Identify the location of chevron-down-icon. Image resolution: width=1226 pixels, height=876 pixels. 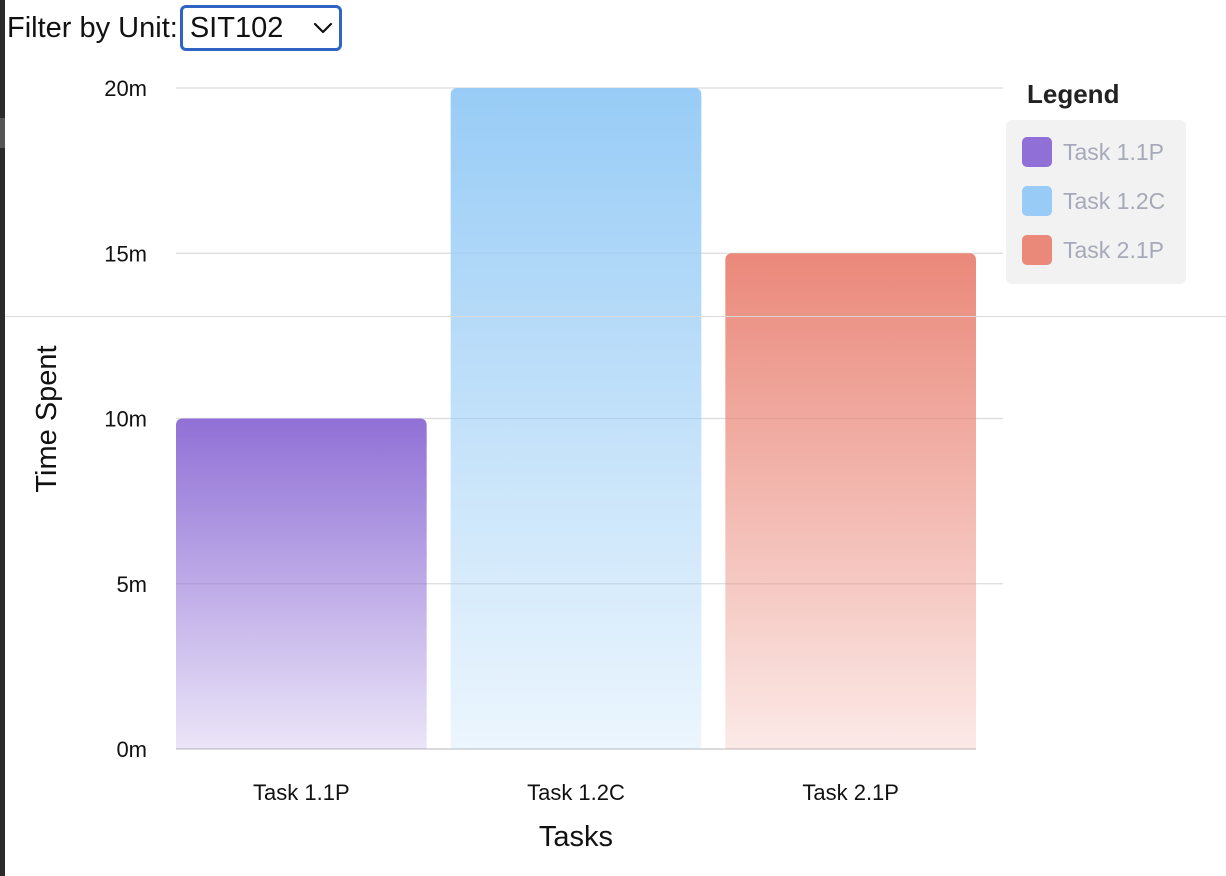
(322, 28).